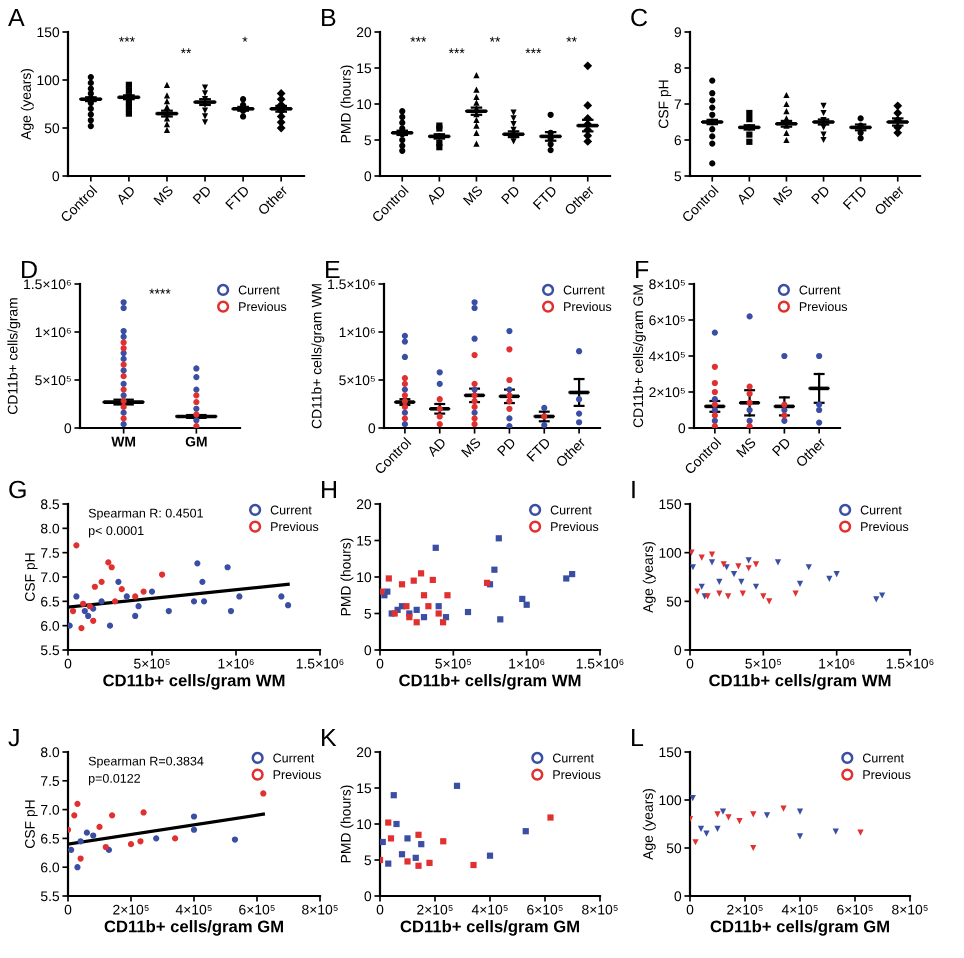  Describe the element at coordinates (16, 17) in the screenshot. I see `chart-title: A` at that location.